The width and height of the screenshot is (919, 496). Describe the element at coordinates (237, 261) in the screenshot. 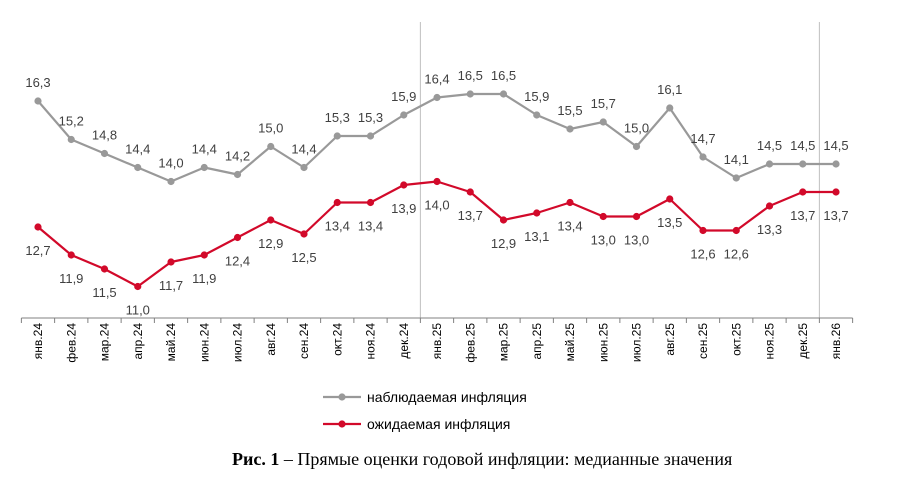

I see `data-label: 12,4` at that location.